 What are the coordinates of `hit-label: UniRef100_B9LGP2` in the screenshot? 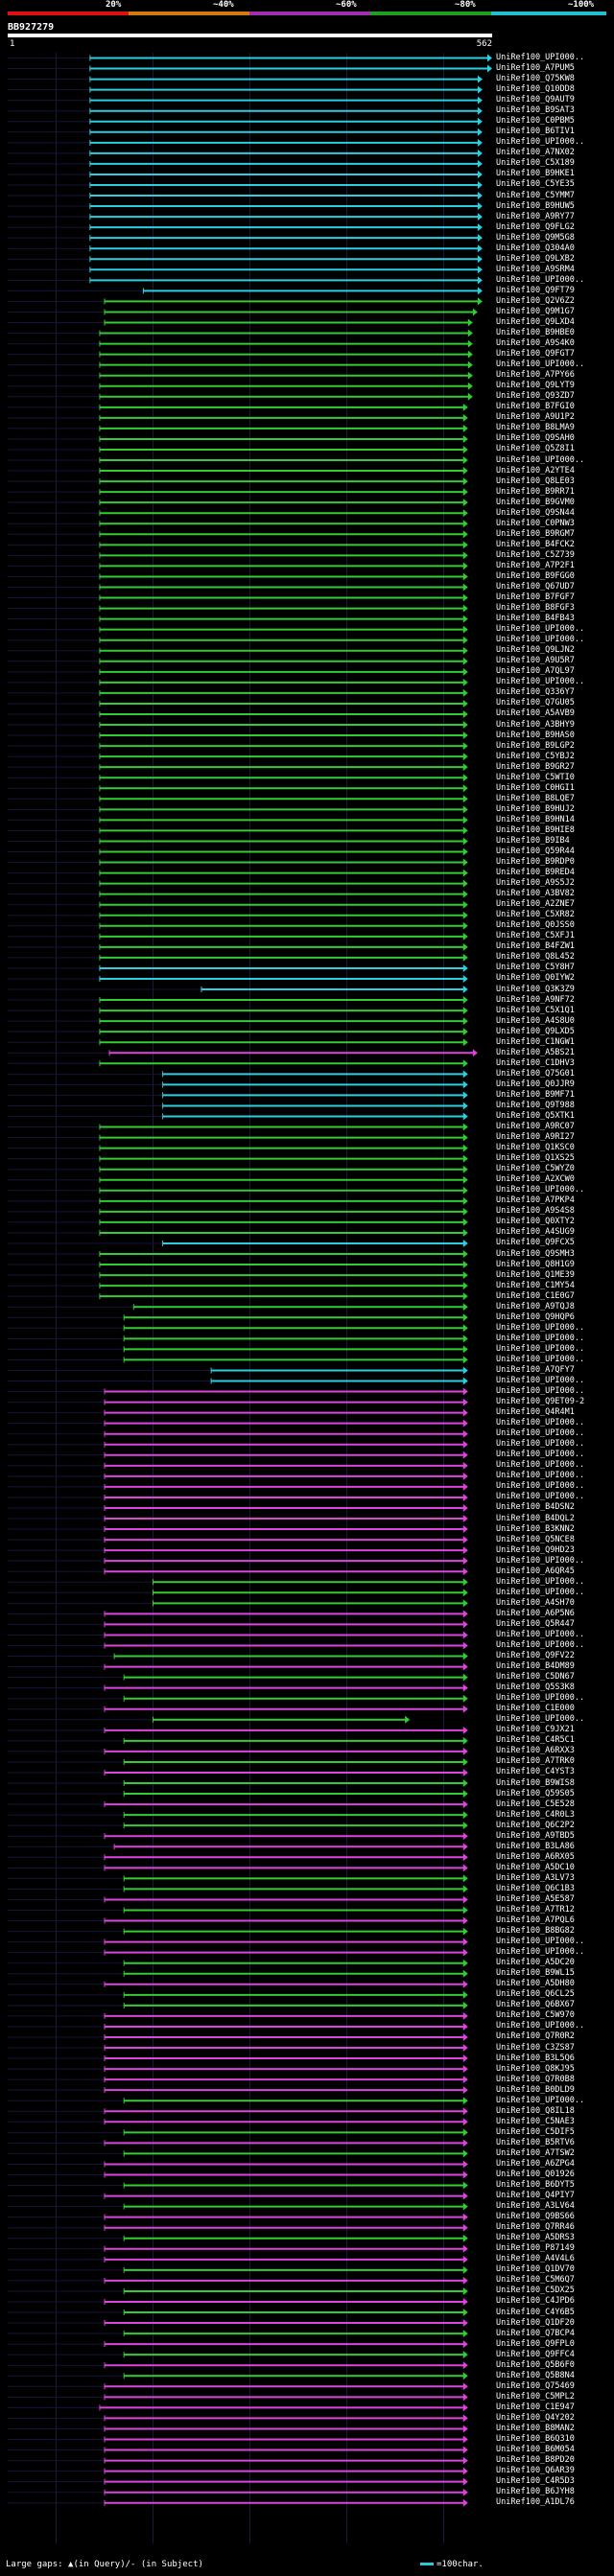 It's located at (535, 745).